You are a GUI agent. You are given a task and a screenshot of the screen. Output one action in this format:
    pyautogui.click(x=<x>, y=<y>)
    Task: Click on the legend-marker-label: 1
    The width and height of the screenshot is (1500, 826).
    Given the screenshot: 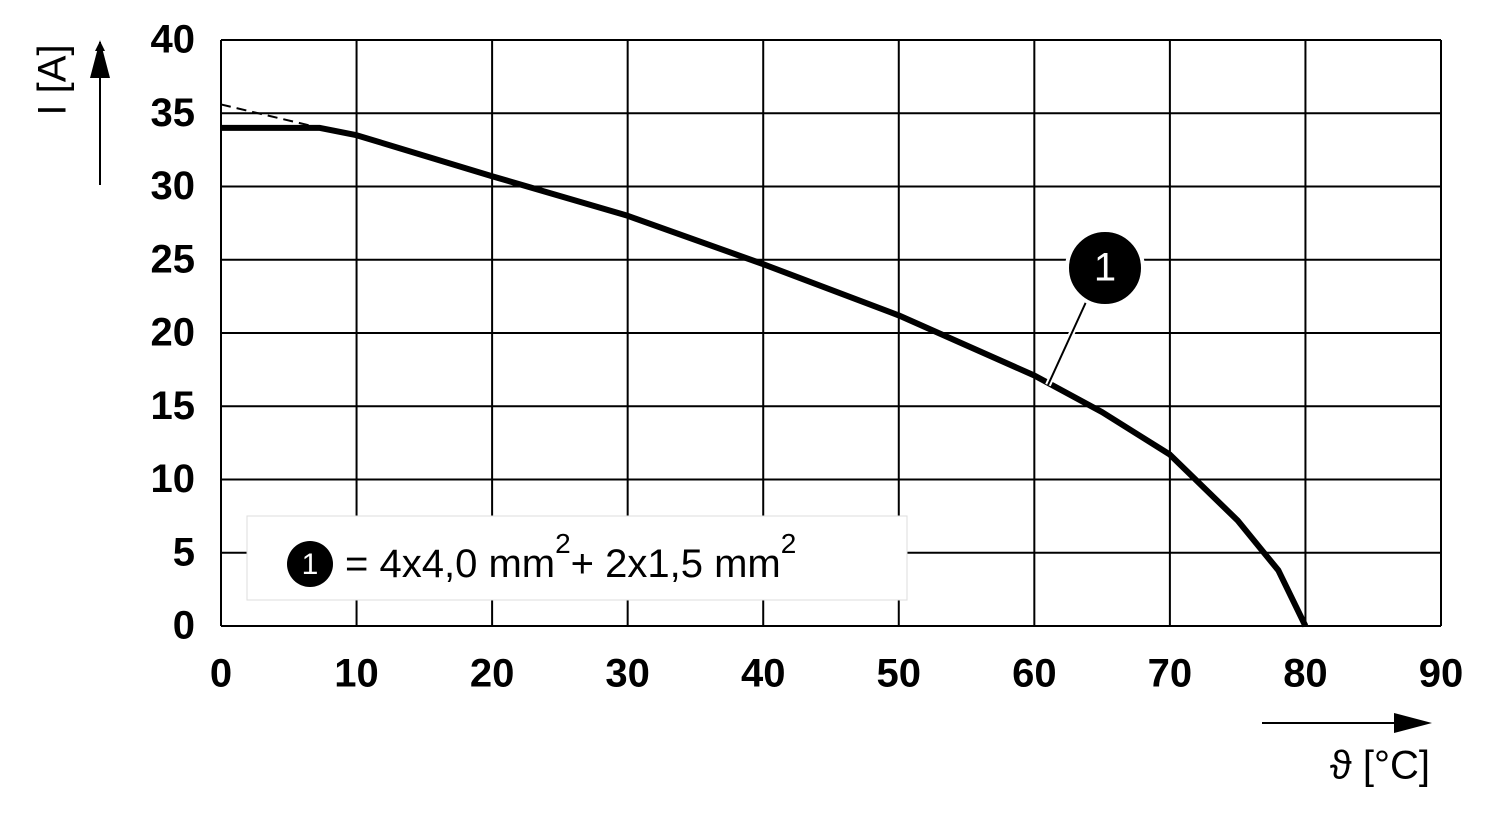 What is the action you would take?
    pyautogui.click(x=310, y=564)
    